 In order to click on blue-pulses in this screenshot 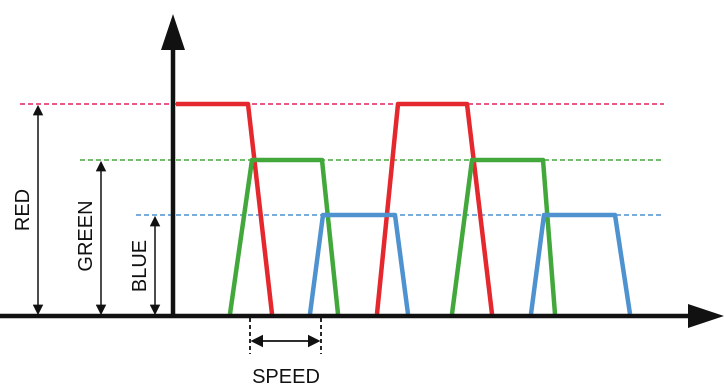, I will do `click(470, 263)`.